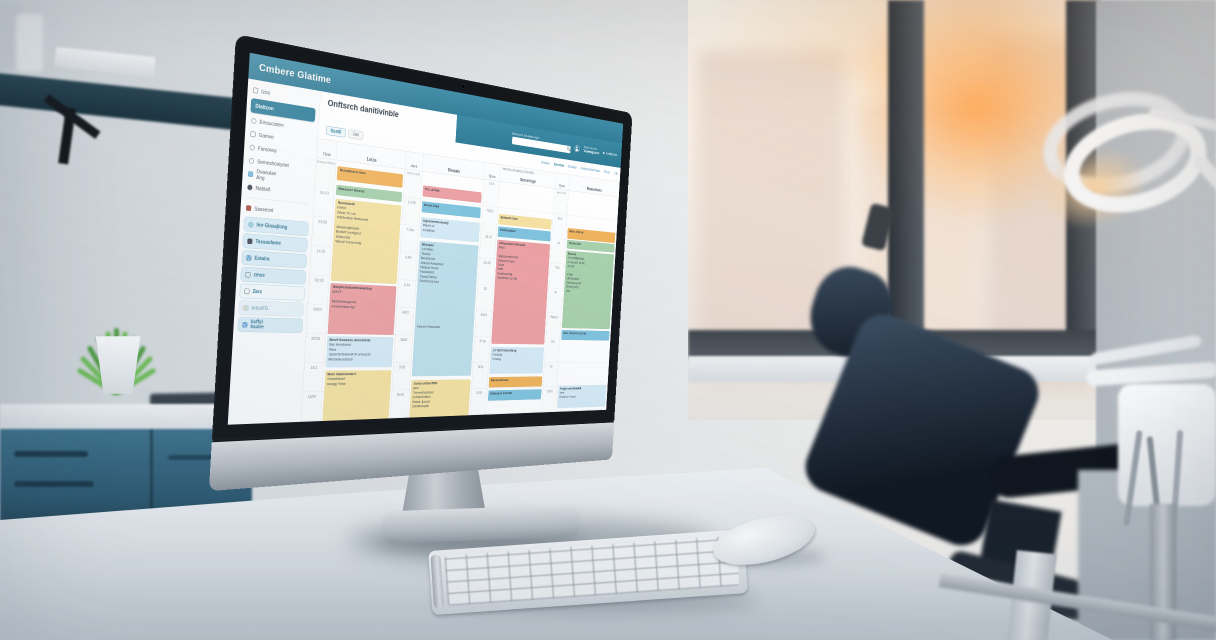  What do you see at coordinates (272, 292) in the screenshot?
I see `sidebar-item-zars: Zars` at bounding box center [272, 292].